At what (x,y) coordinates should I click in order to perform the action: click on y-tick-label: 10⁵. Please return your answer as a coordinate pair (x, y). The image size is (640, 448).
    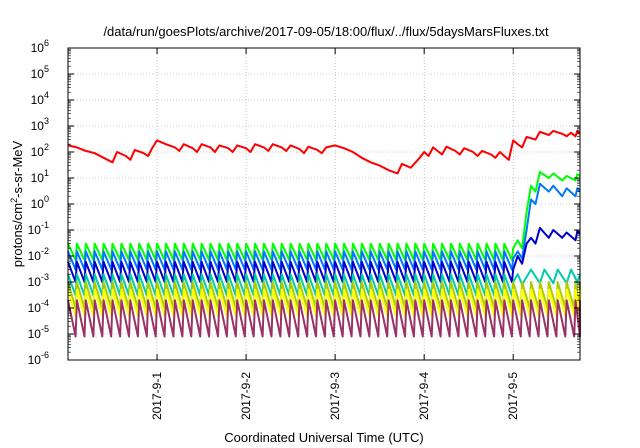
    Looking at the image, I should click on (40, 72).